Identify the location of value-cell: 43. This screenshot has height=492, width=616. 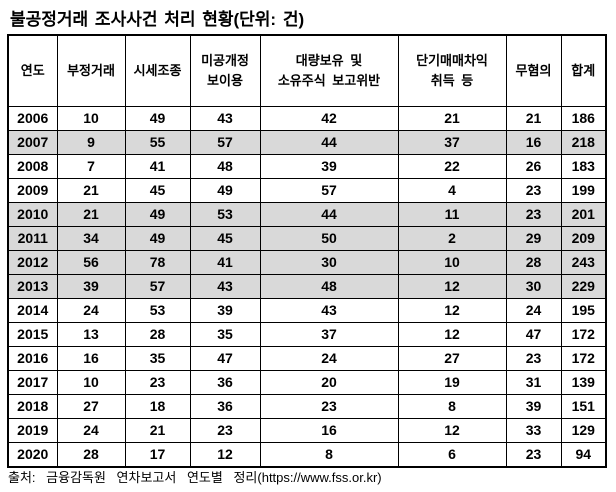
(225, 118).